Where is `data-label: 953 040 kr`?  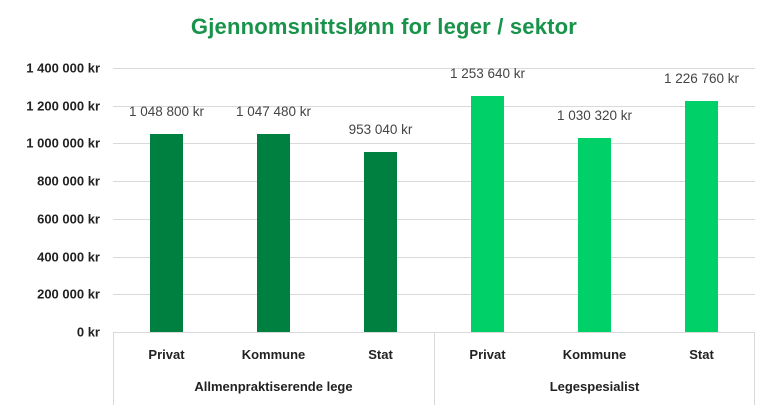 data-label: 953 040 kr is located at coordinates (380, 130).